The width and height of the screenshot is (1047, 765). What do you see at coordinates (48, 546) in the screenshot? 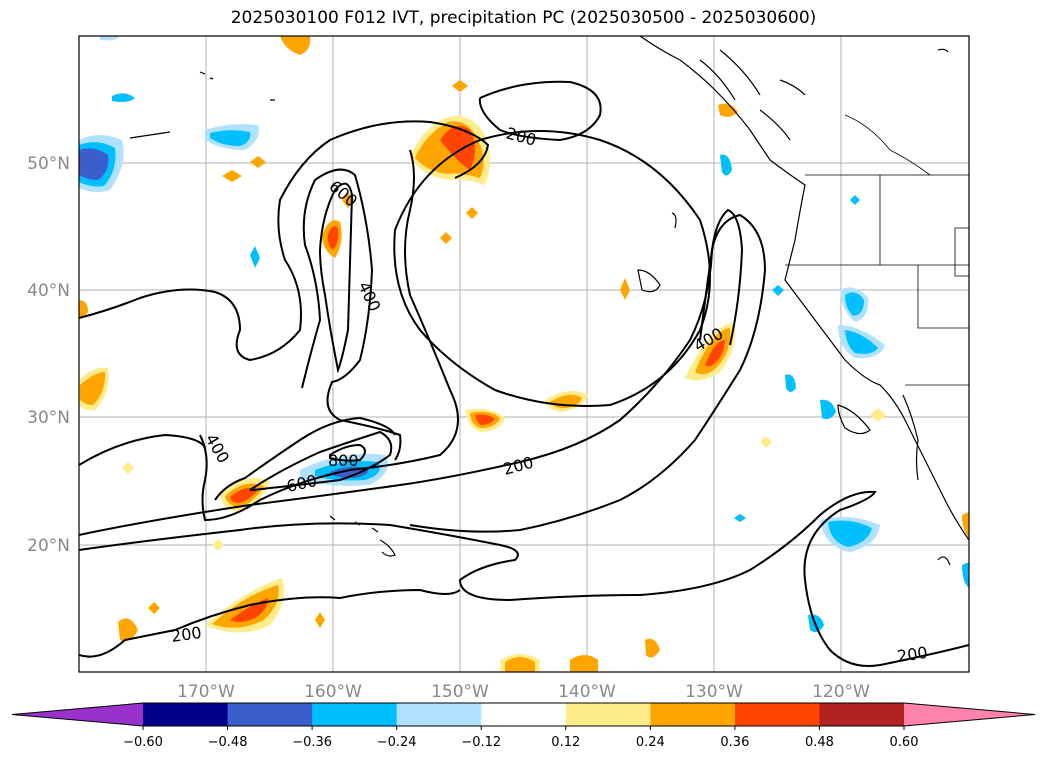
I see `lat-label: 20°N` at bounding box center [48, 546].